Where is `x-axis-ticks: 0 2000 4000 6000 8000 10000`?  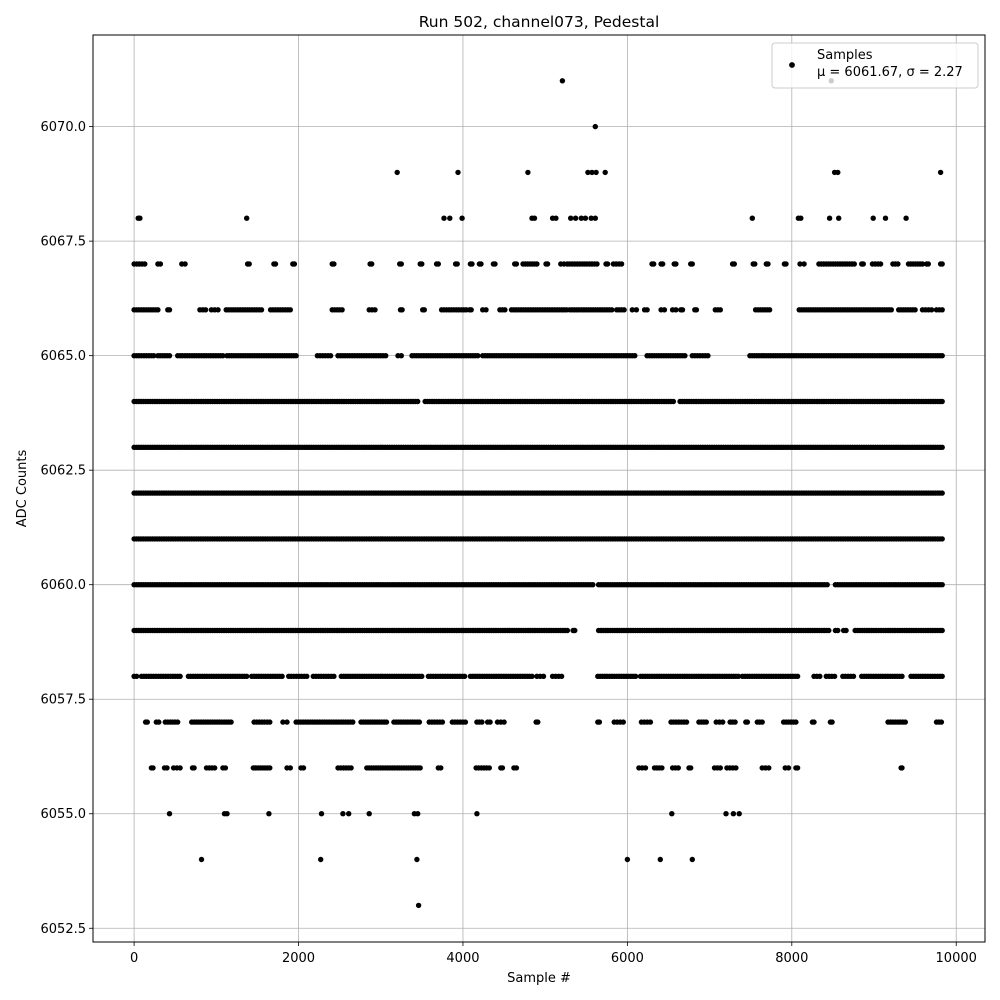
x-axis-ticks: 0 2000 4000 6000 8000 10000 is located at coordinates (553, 954).